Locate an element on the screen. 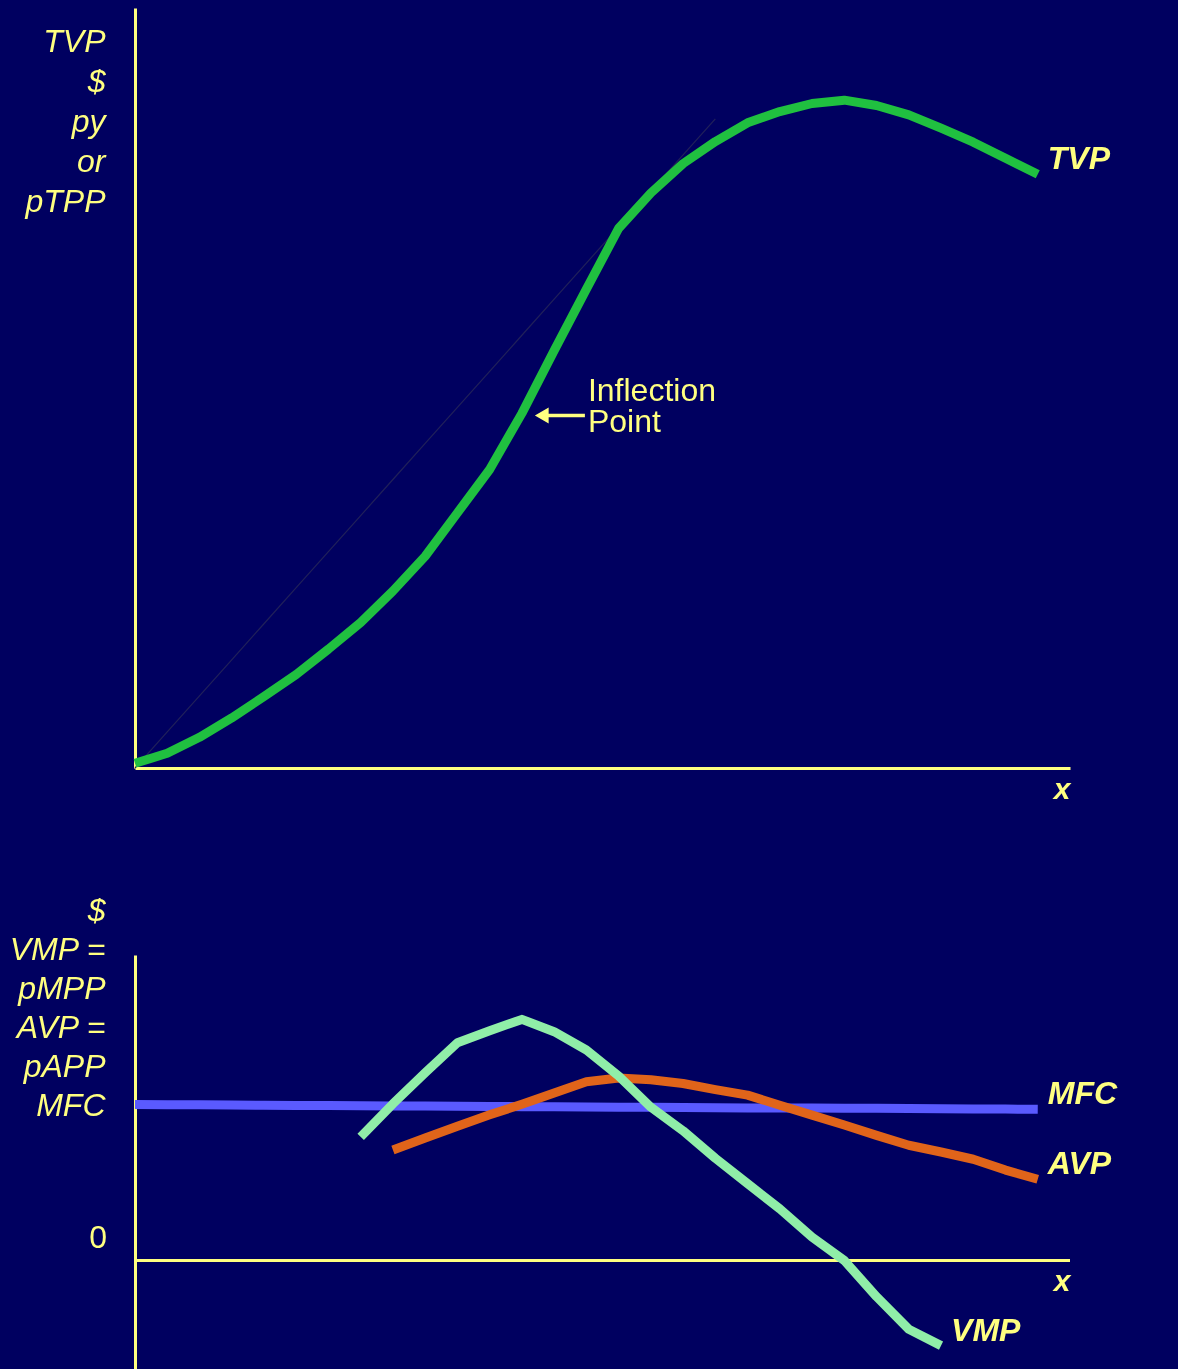  series-label: MFC is located at coordinates (1082, 1093).